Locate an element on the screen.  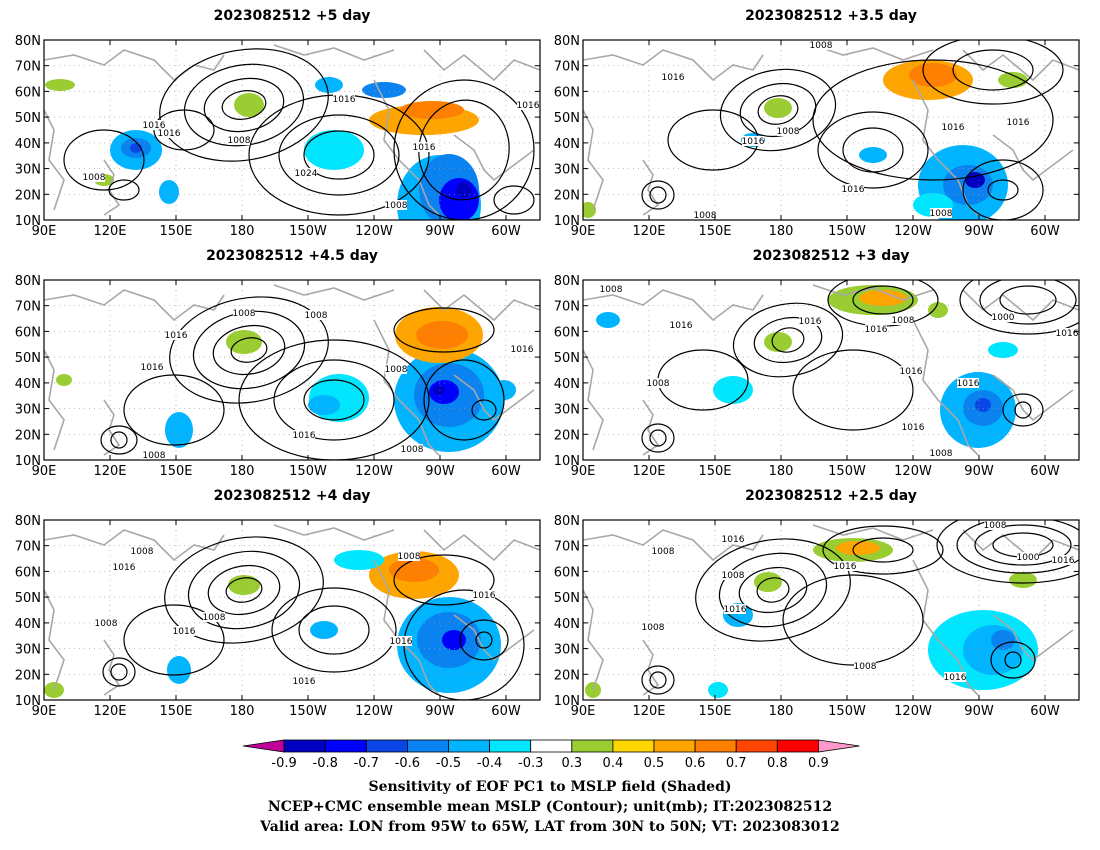
lon-label: 150W is located at coordinates (308, 231).